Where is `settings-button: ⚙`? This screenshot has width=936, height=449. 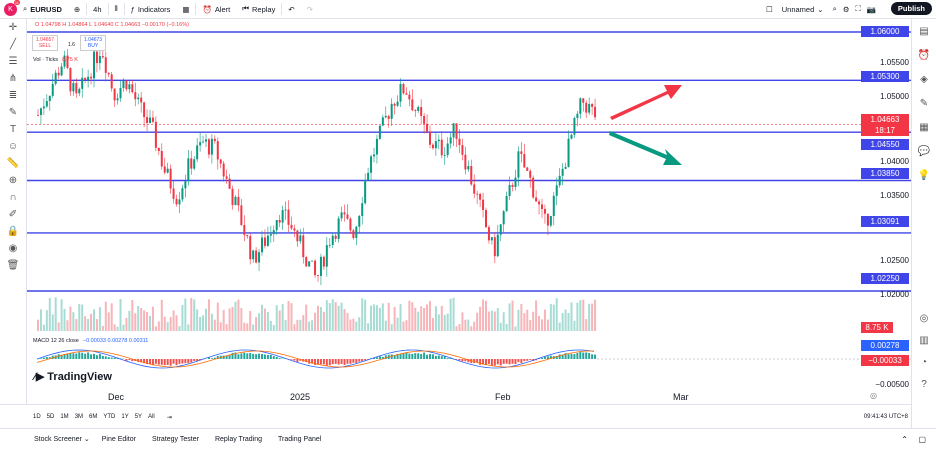
settings-button: ⚙ is located at coordinates (846, 9).